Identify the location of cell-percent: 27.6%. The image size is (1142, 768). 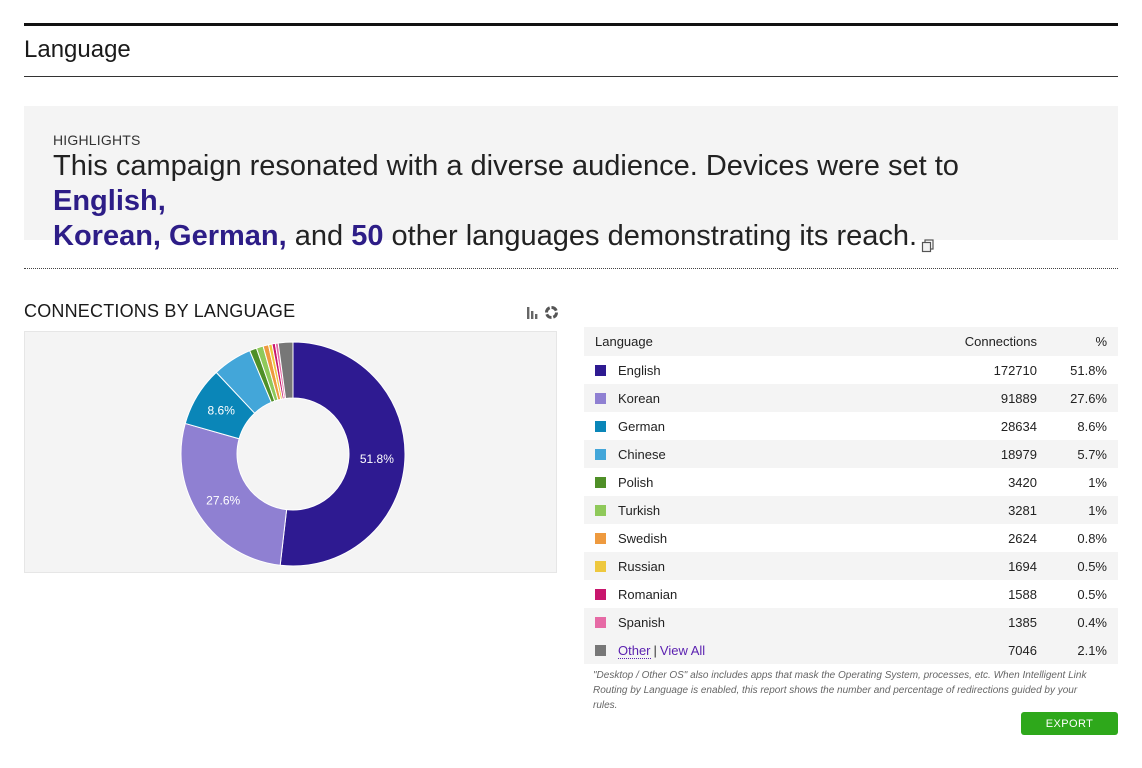
(1083, 398).